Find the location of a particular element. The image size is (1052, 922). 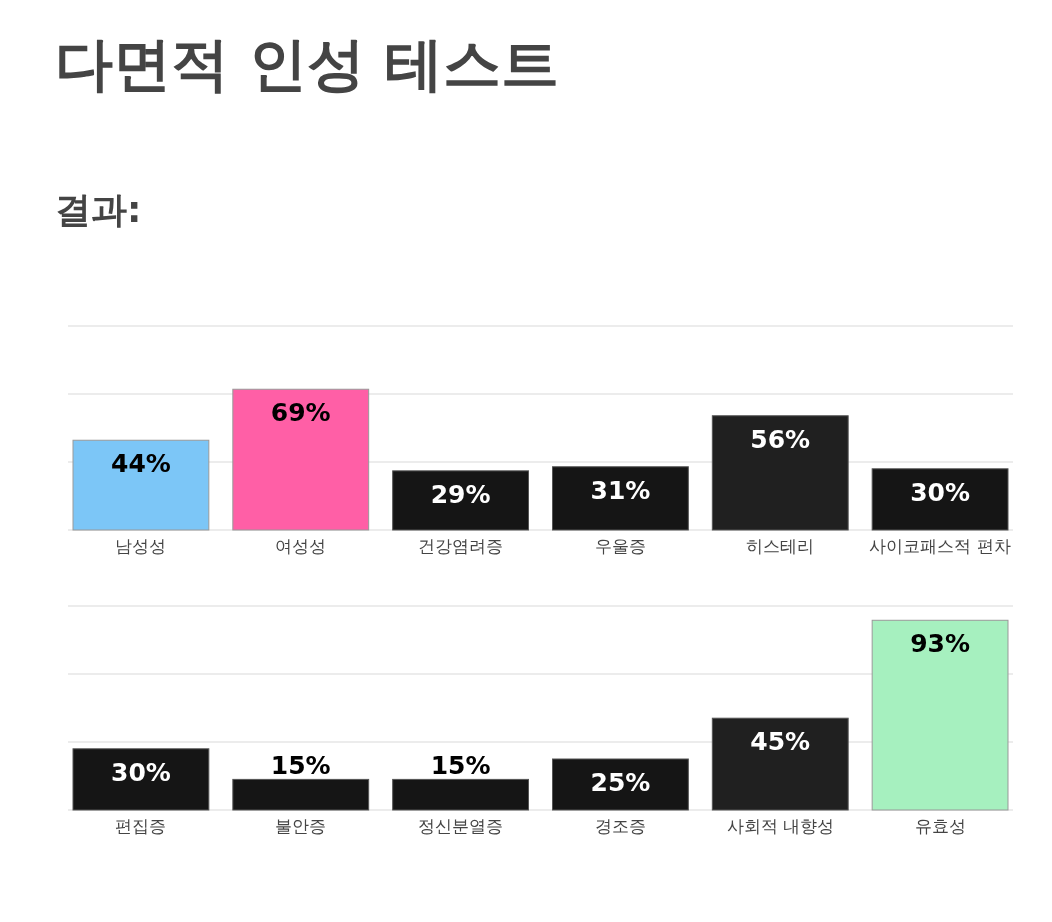

data-label: 44% is located at coordinates (140, 464).